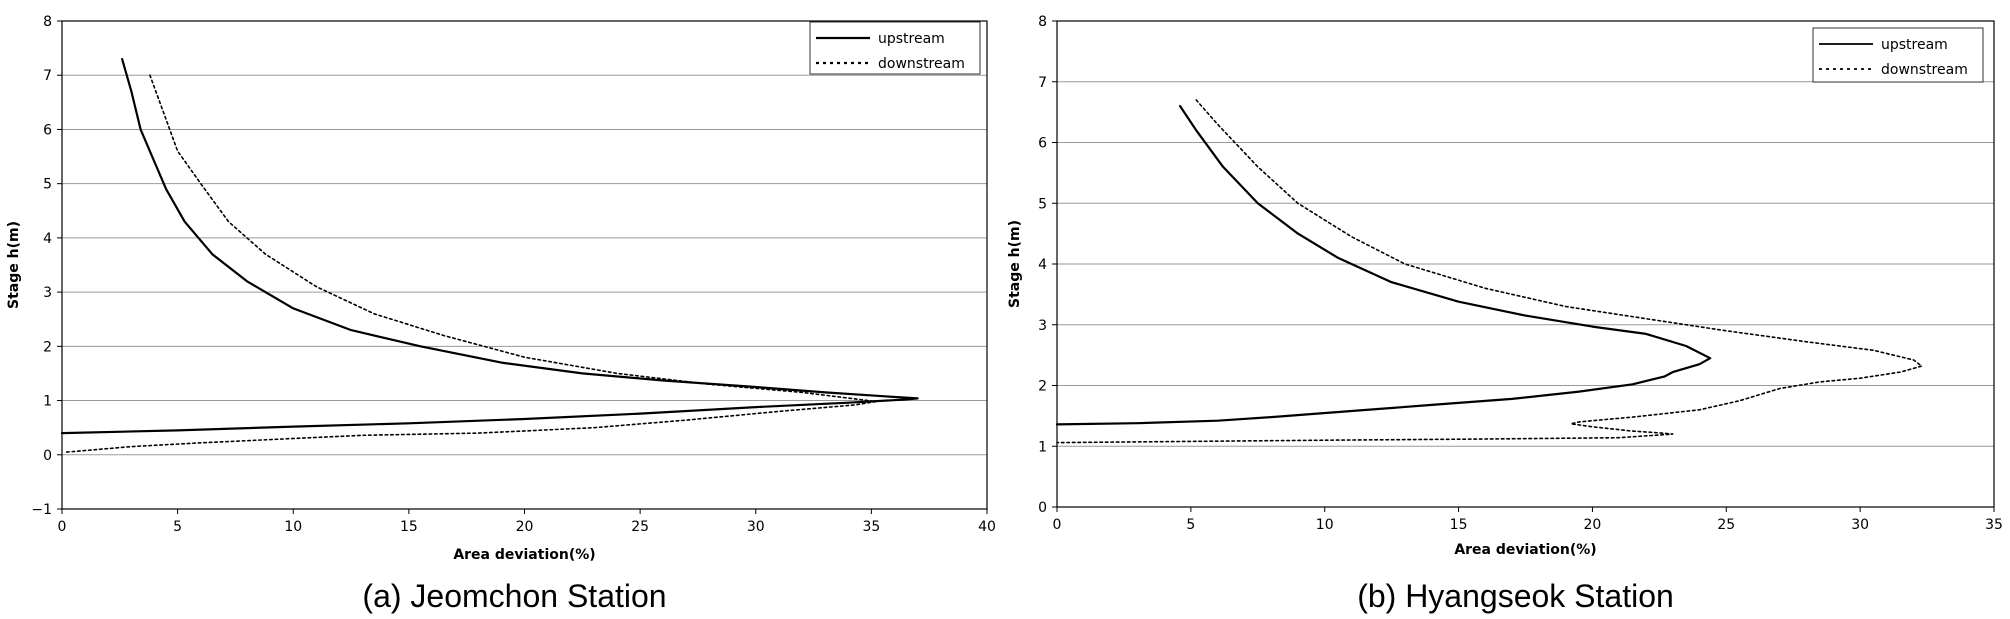 The image size is (2010, 619). Describe the element at coordinates (47, 76) in the screenshot. I see `chart-a-y-tick-label: 7` at that location.